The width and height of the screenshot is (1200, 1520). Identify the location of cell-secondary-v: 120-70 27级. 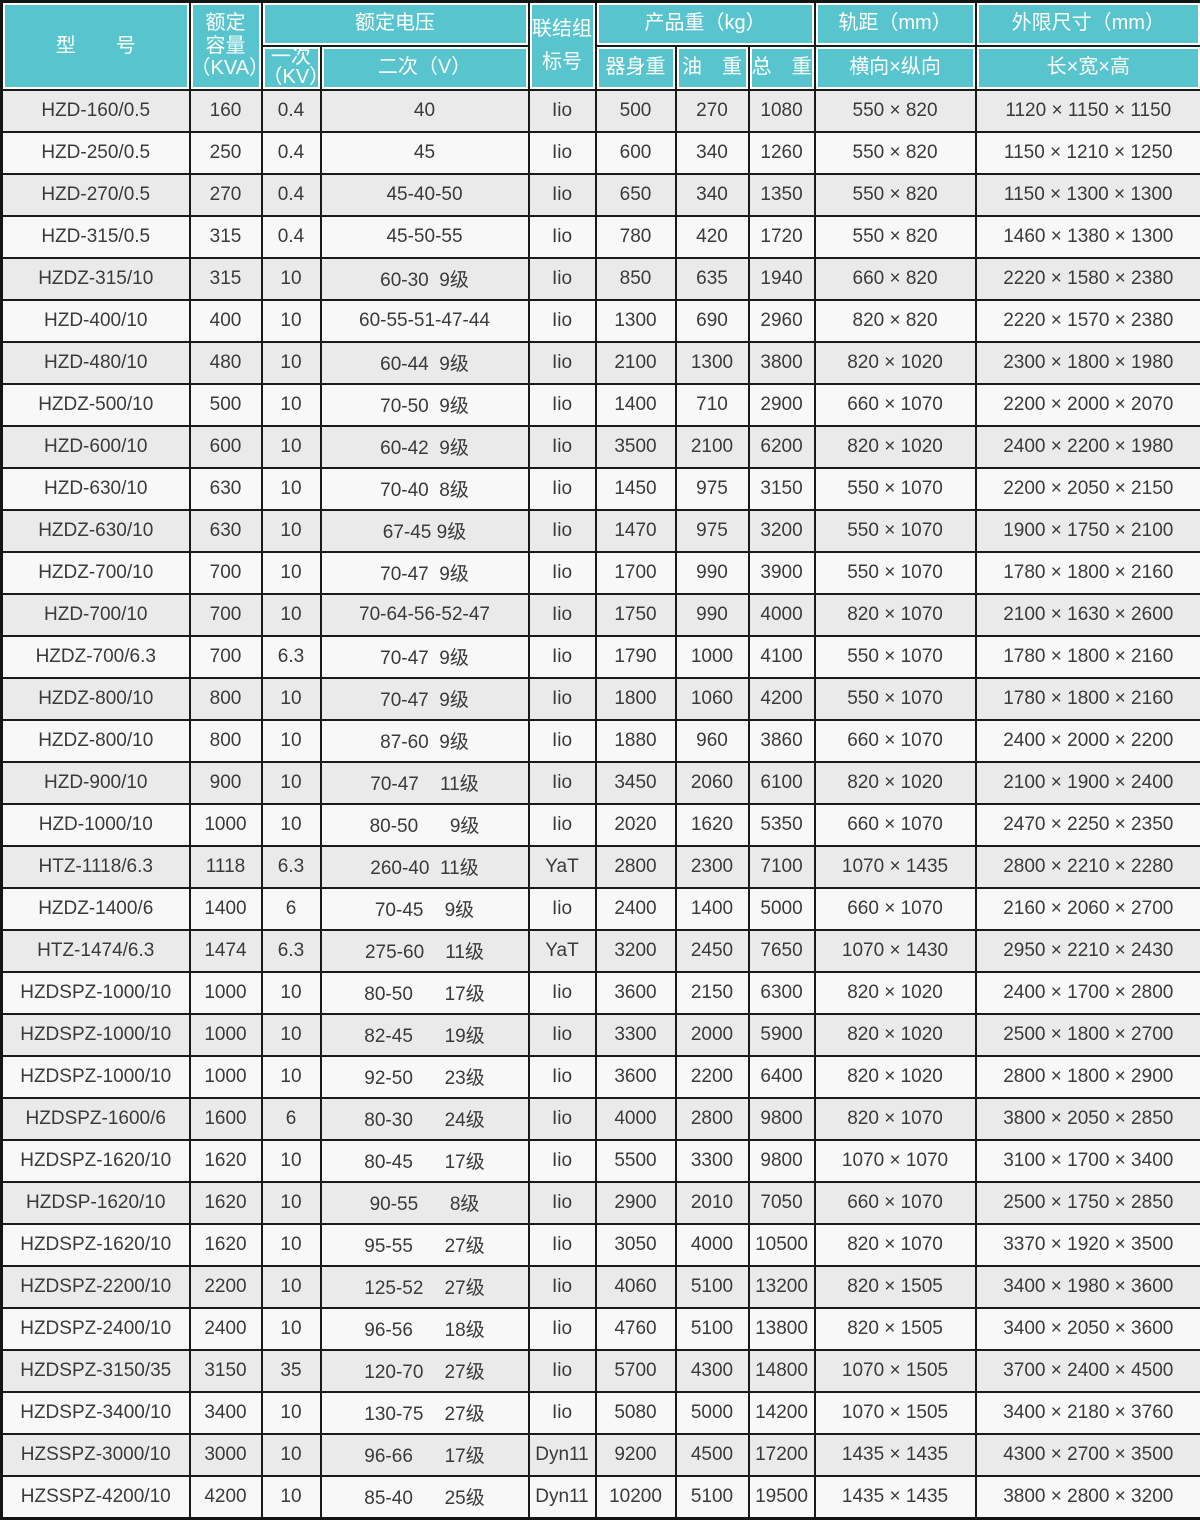
(425, 1371).